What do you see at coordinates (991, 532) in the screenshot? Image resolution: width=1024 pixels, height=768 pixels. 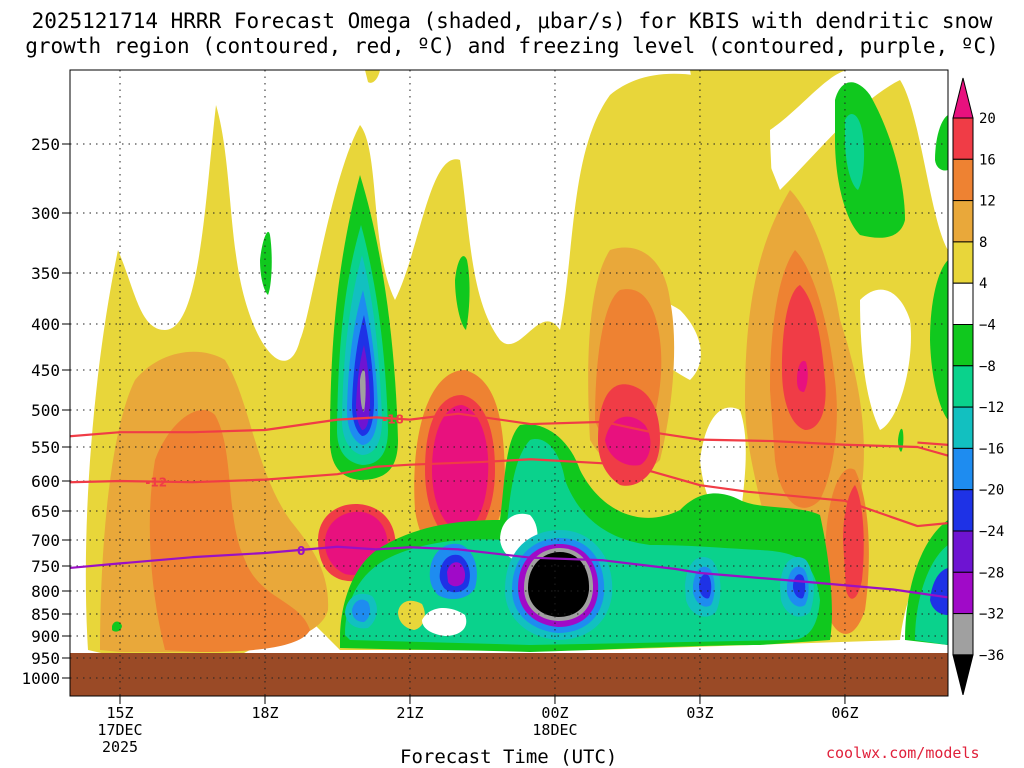 I see `colorbar-label-10: −24` at bounding box center [991, 532].